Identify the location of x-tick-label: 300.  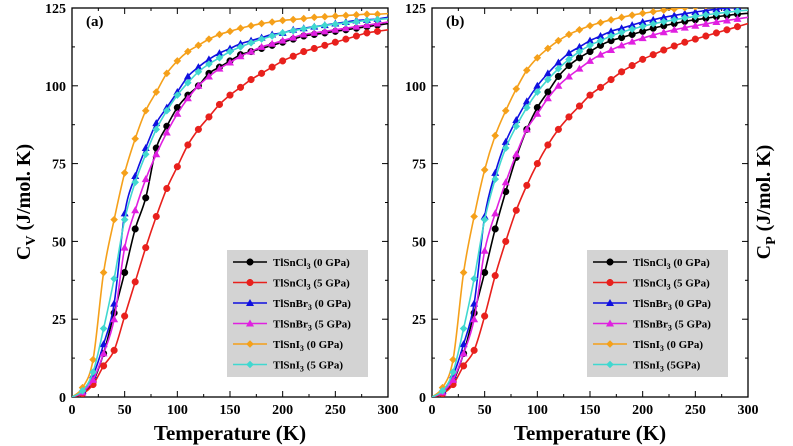
(748, 410).